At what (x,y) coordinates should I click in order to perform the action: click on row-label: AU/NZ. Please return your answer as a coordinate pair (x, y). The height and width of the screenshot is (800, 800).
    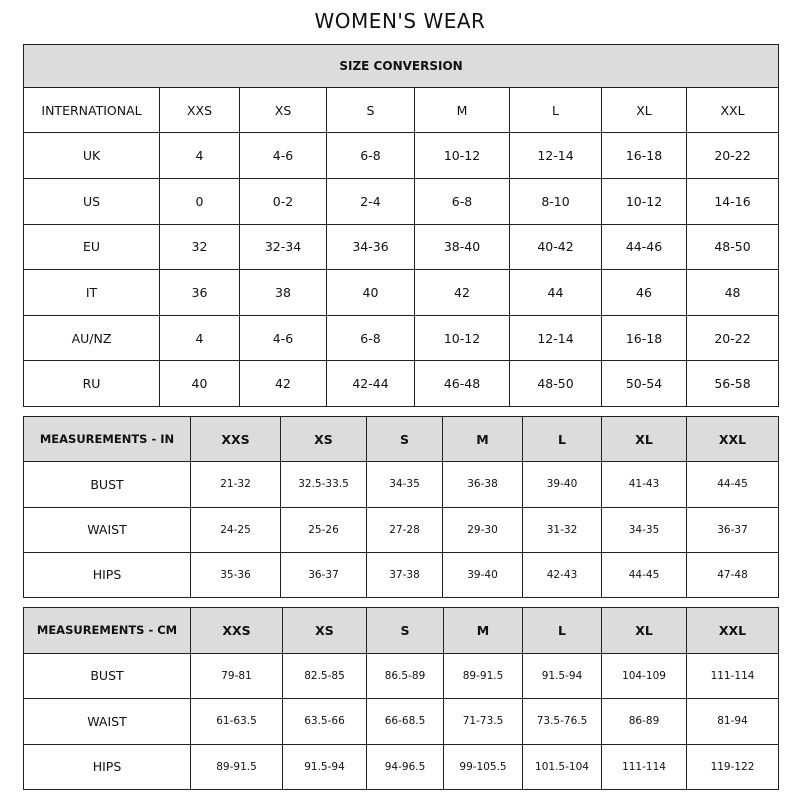
    Looking at the image, I should click on (91, 338).